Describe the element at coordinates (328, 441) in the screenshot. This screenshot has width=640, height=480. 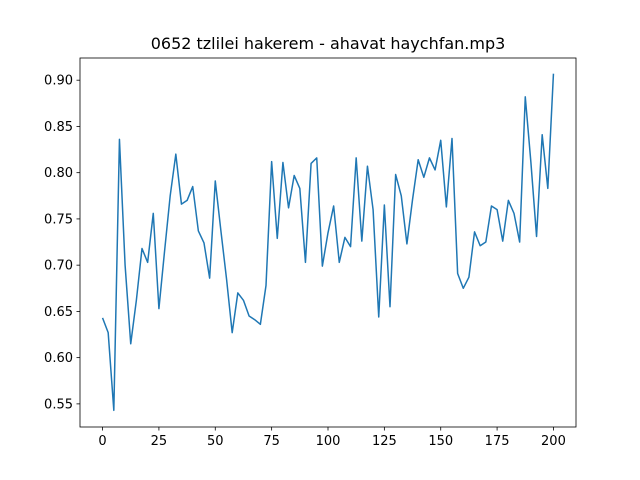
I see `x-tick-label: 100` at that location.